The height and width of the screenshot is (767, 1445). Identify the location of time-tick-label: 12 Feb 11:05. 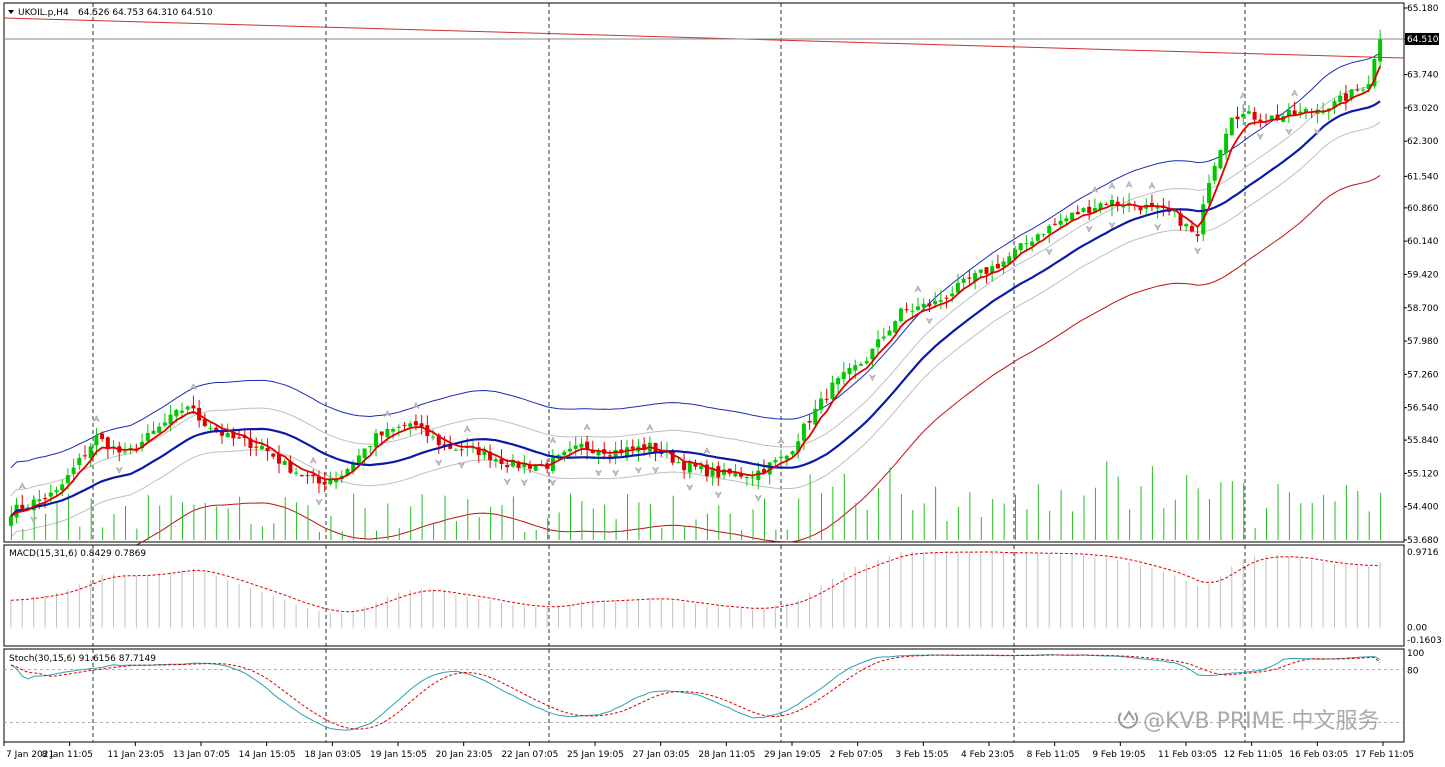
(1253, 755).